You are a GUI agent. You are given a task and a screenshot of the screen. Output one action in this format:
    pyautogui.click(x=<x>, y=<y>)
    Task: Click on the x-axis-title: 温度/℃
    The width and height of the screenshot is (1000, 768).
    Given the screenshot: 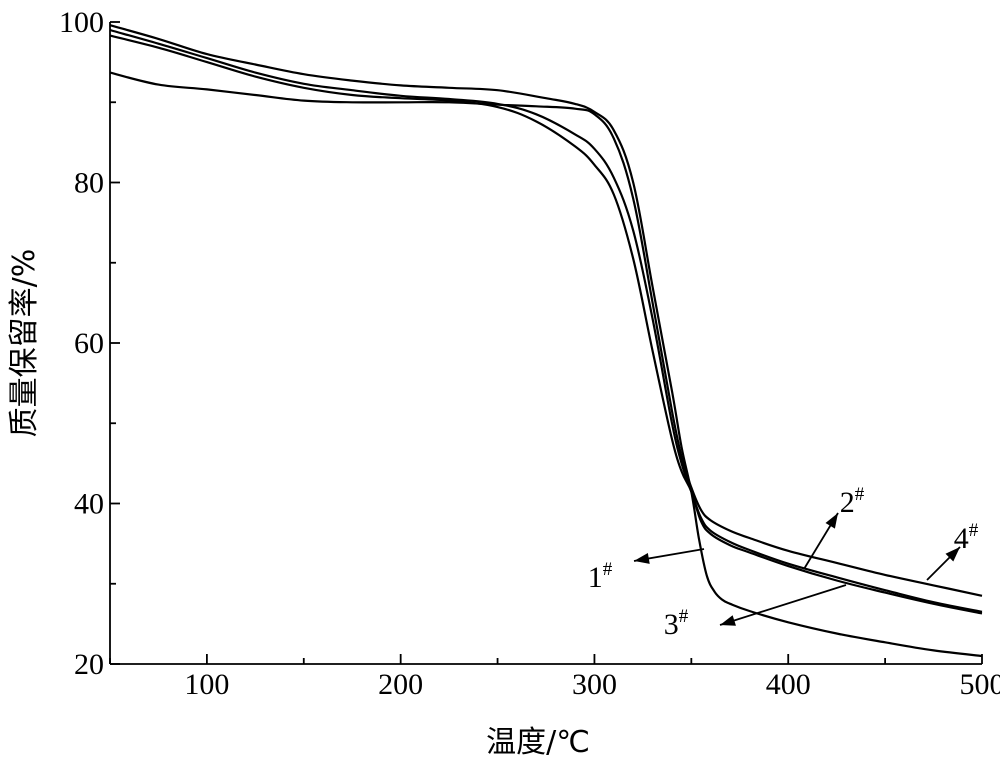 What is the action you would take?
    pyautogui.click(x=538, y=742)
    